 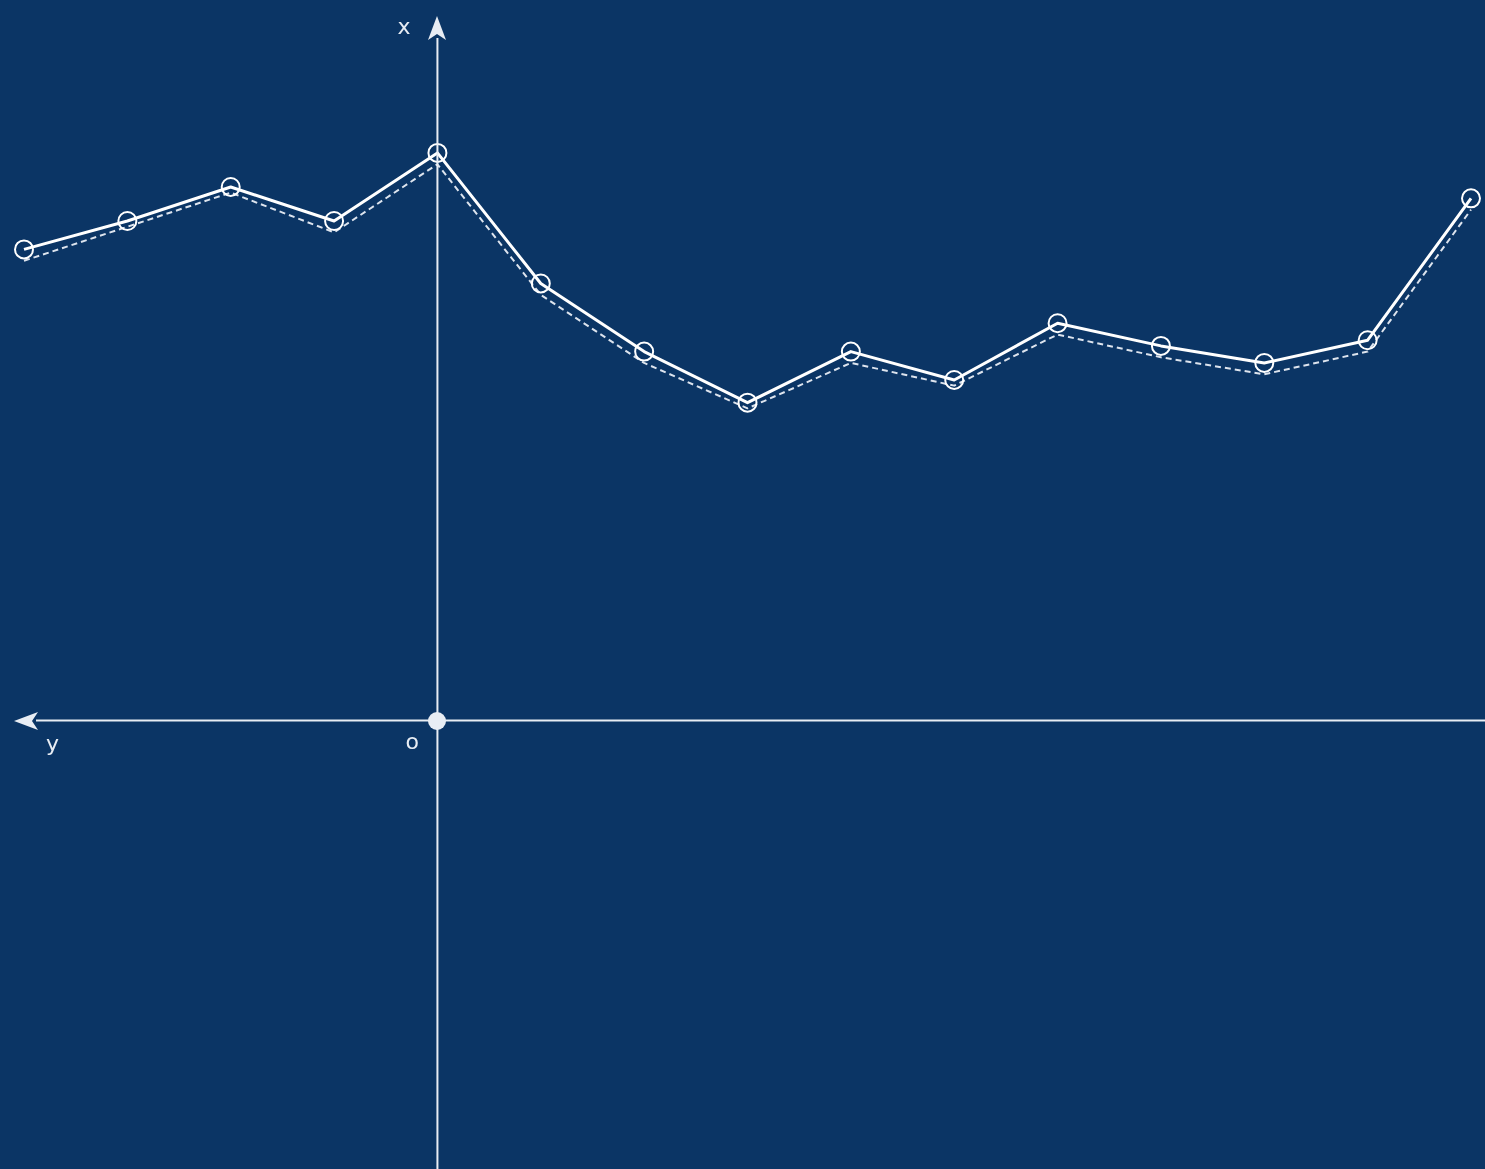 I want to click on text: y, so click(x=53, y=743).